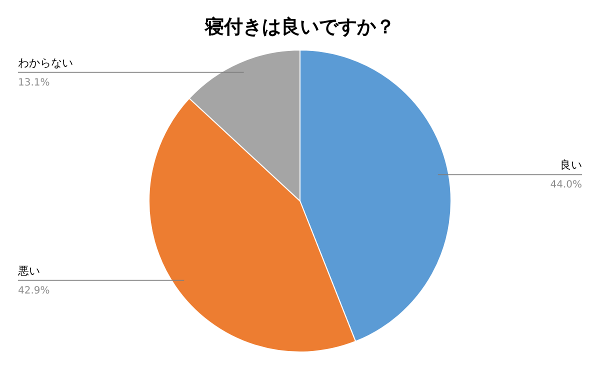 The image size is (600, 371). I want to click on slice-label: 悪い, so click(28, 271).